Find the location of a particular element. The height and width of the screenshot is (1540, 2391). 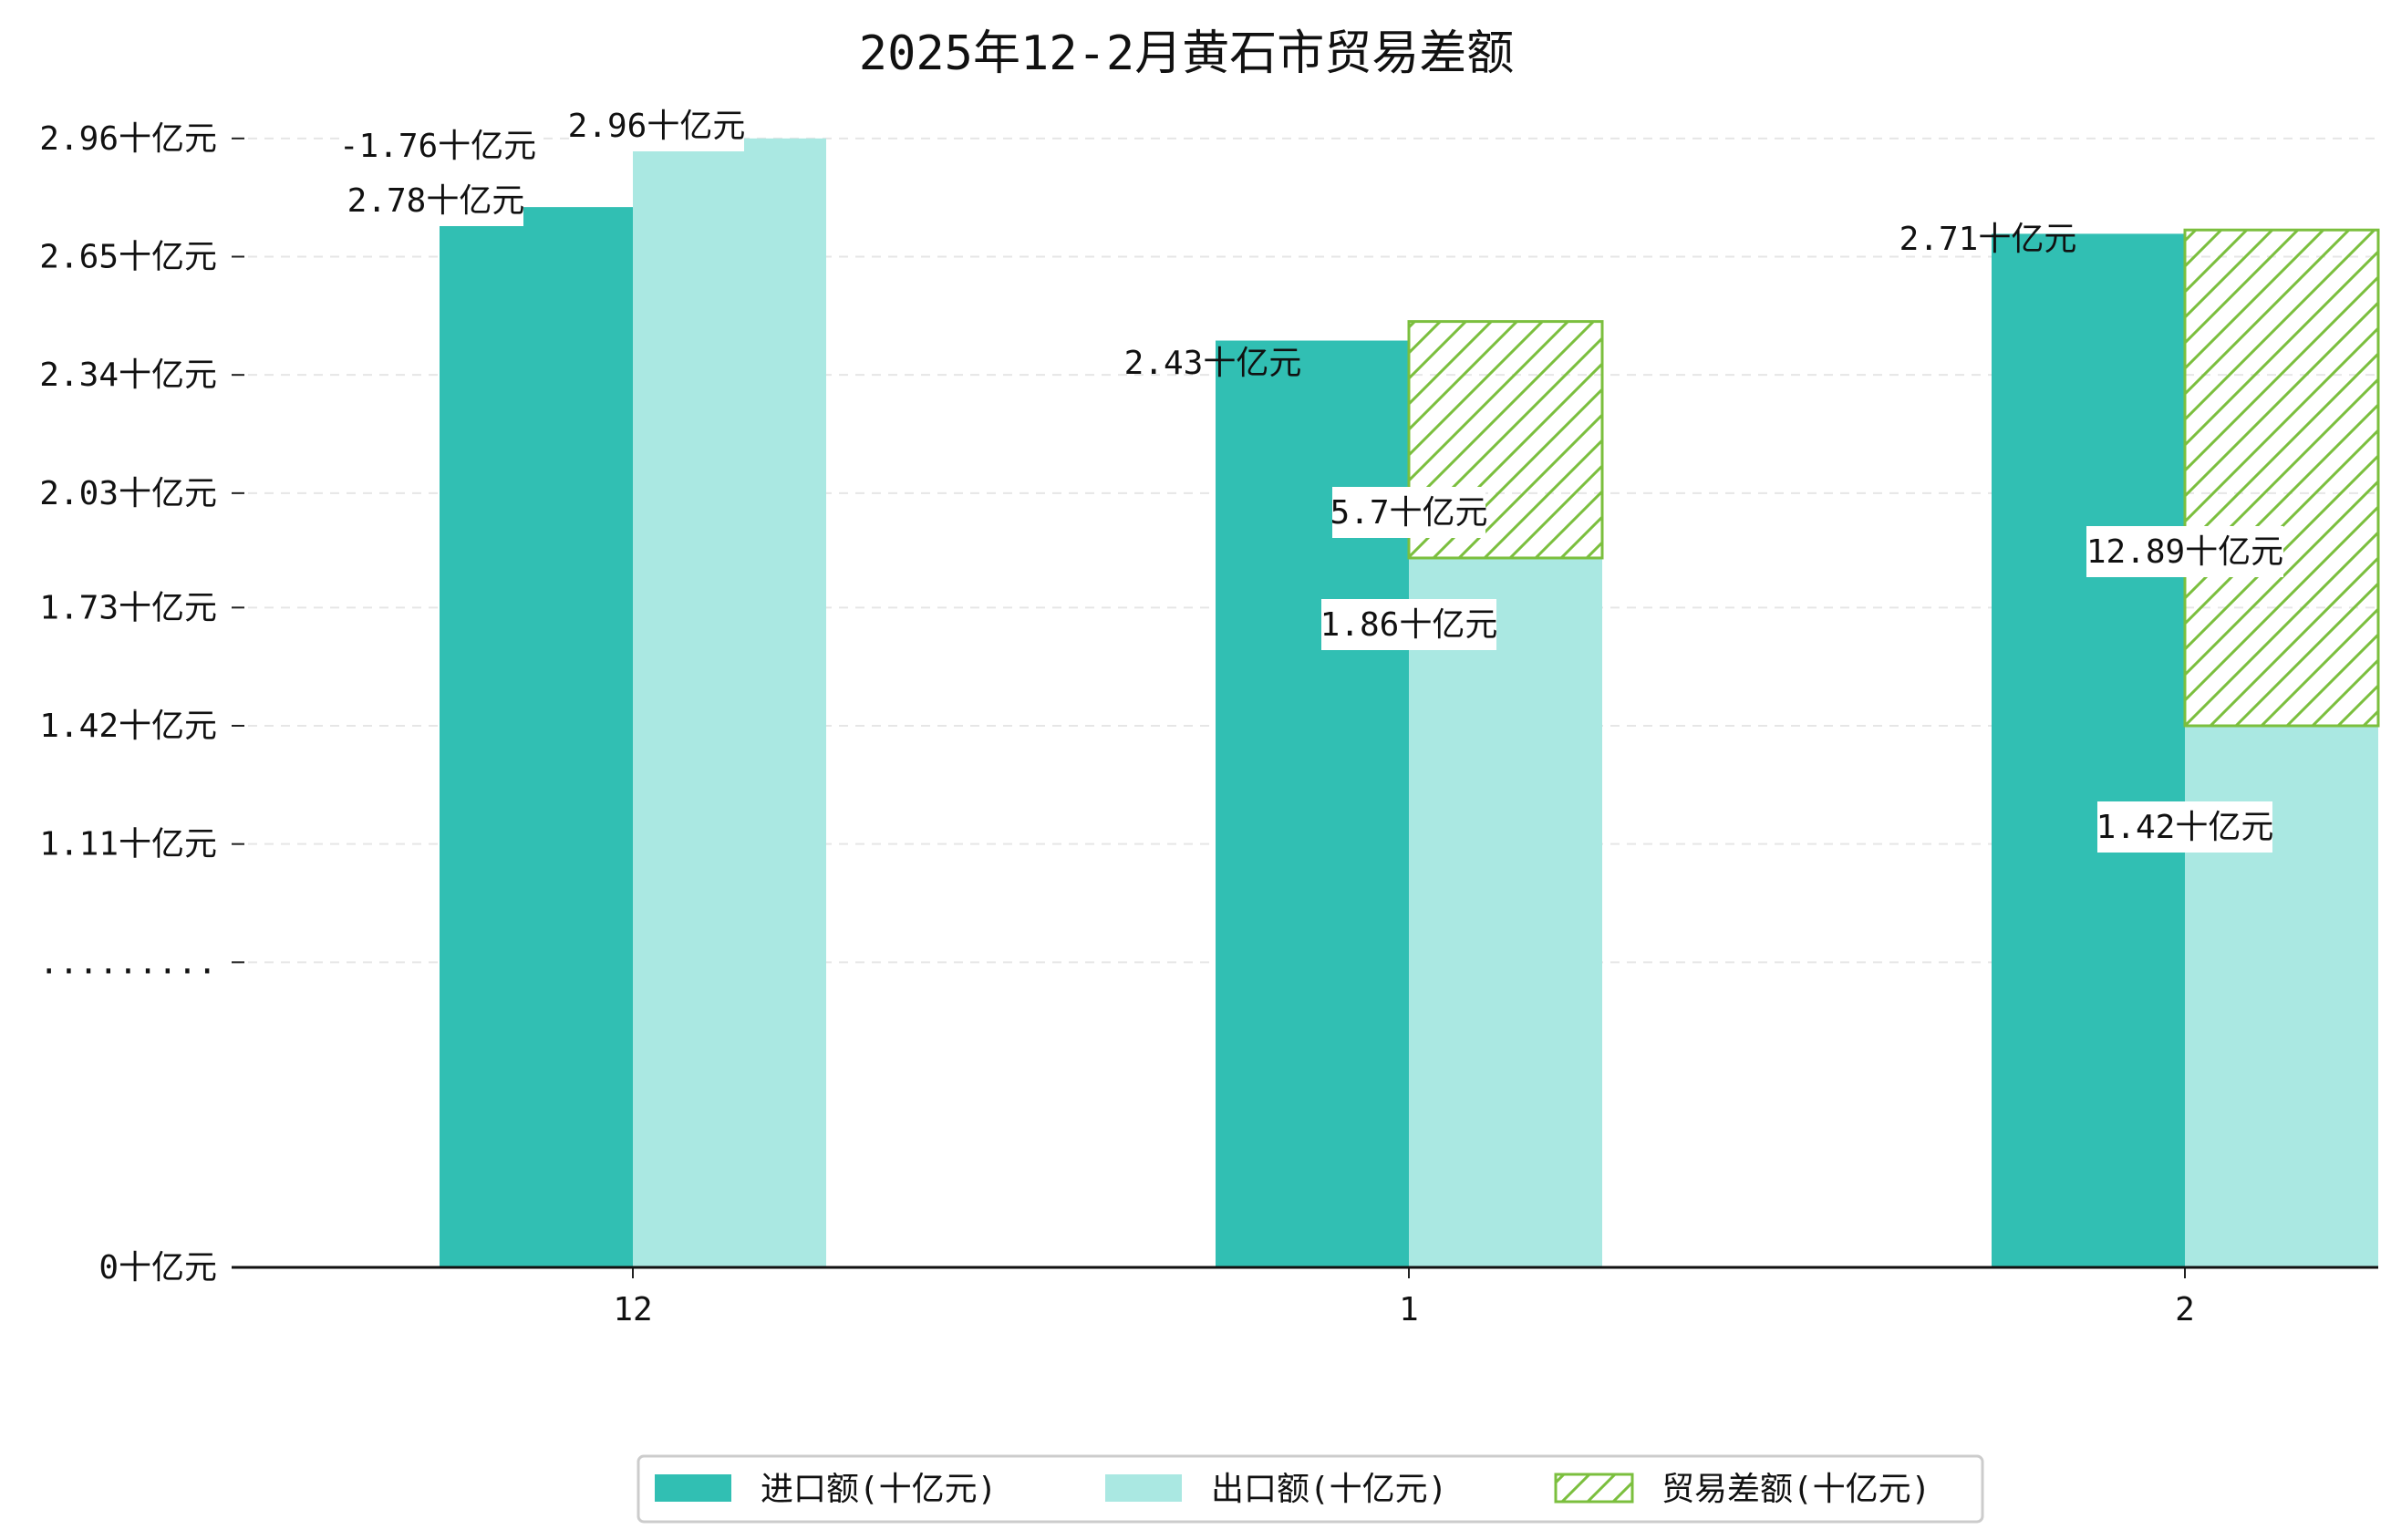

x-axis: 12 1 2 is located at coordinates (1305, 1297).